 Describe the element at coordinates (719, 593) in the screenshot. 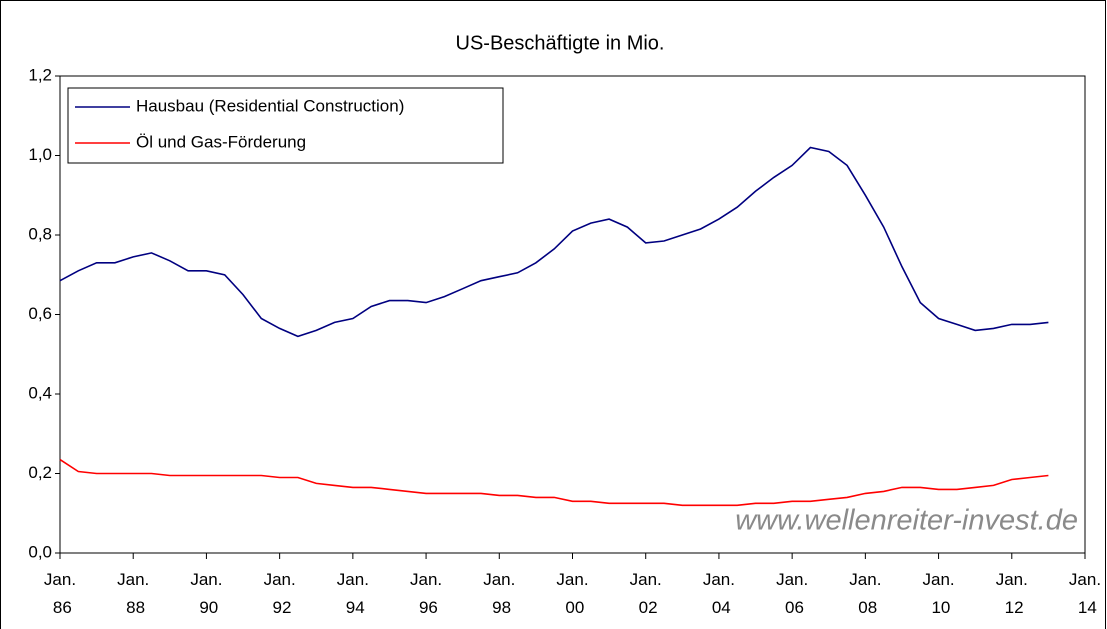

I see `x-tick-label: Jan. 04` at that location.